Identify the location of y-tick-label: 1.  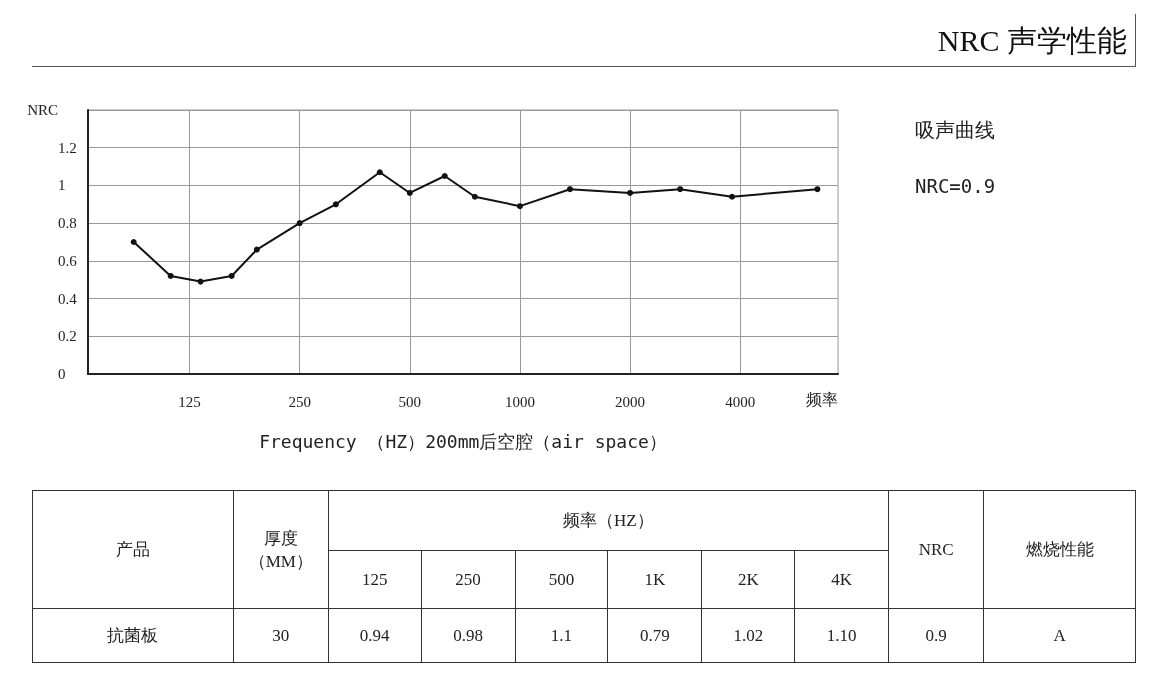
(62, 185).